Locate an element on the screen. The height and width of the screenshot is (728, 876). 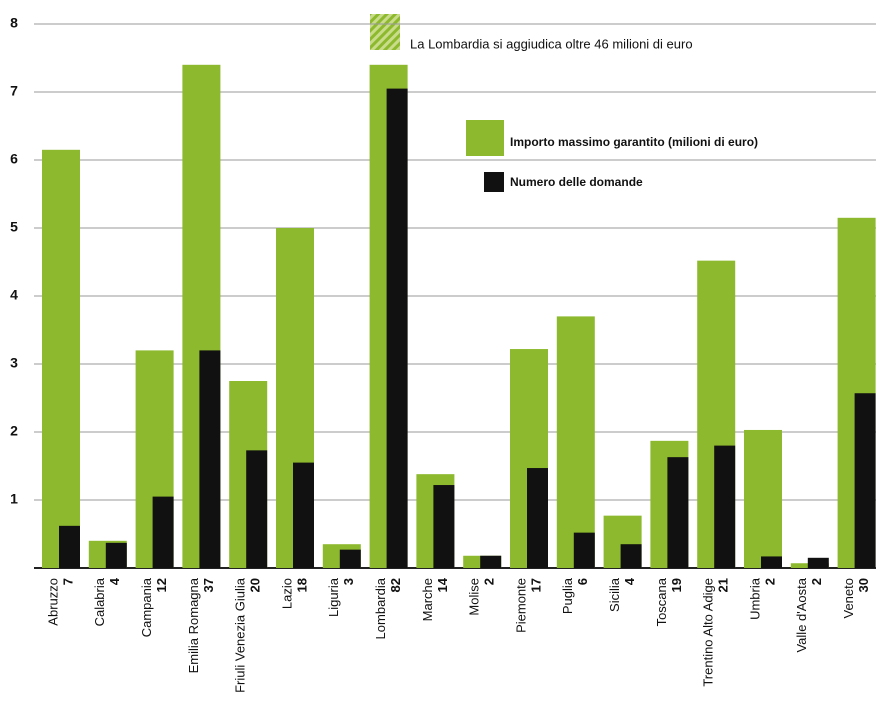
x-tick-count: 82 is located at coordinates (395, 585).